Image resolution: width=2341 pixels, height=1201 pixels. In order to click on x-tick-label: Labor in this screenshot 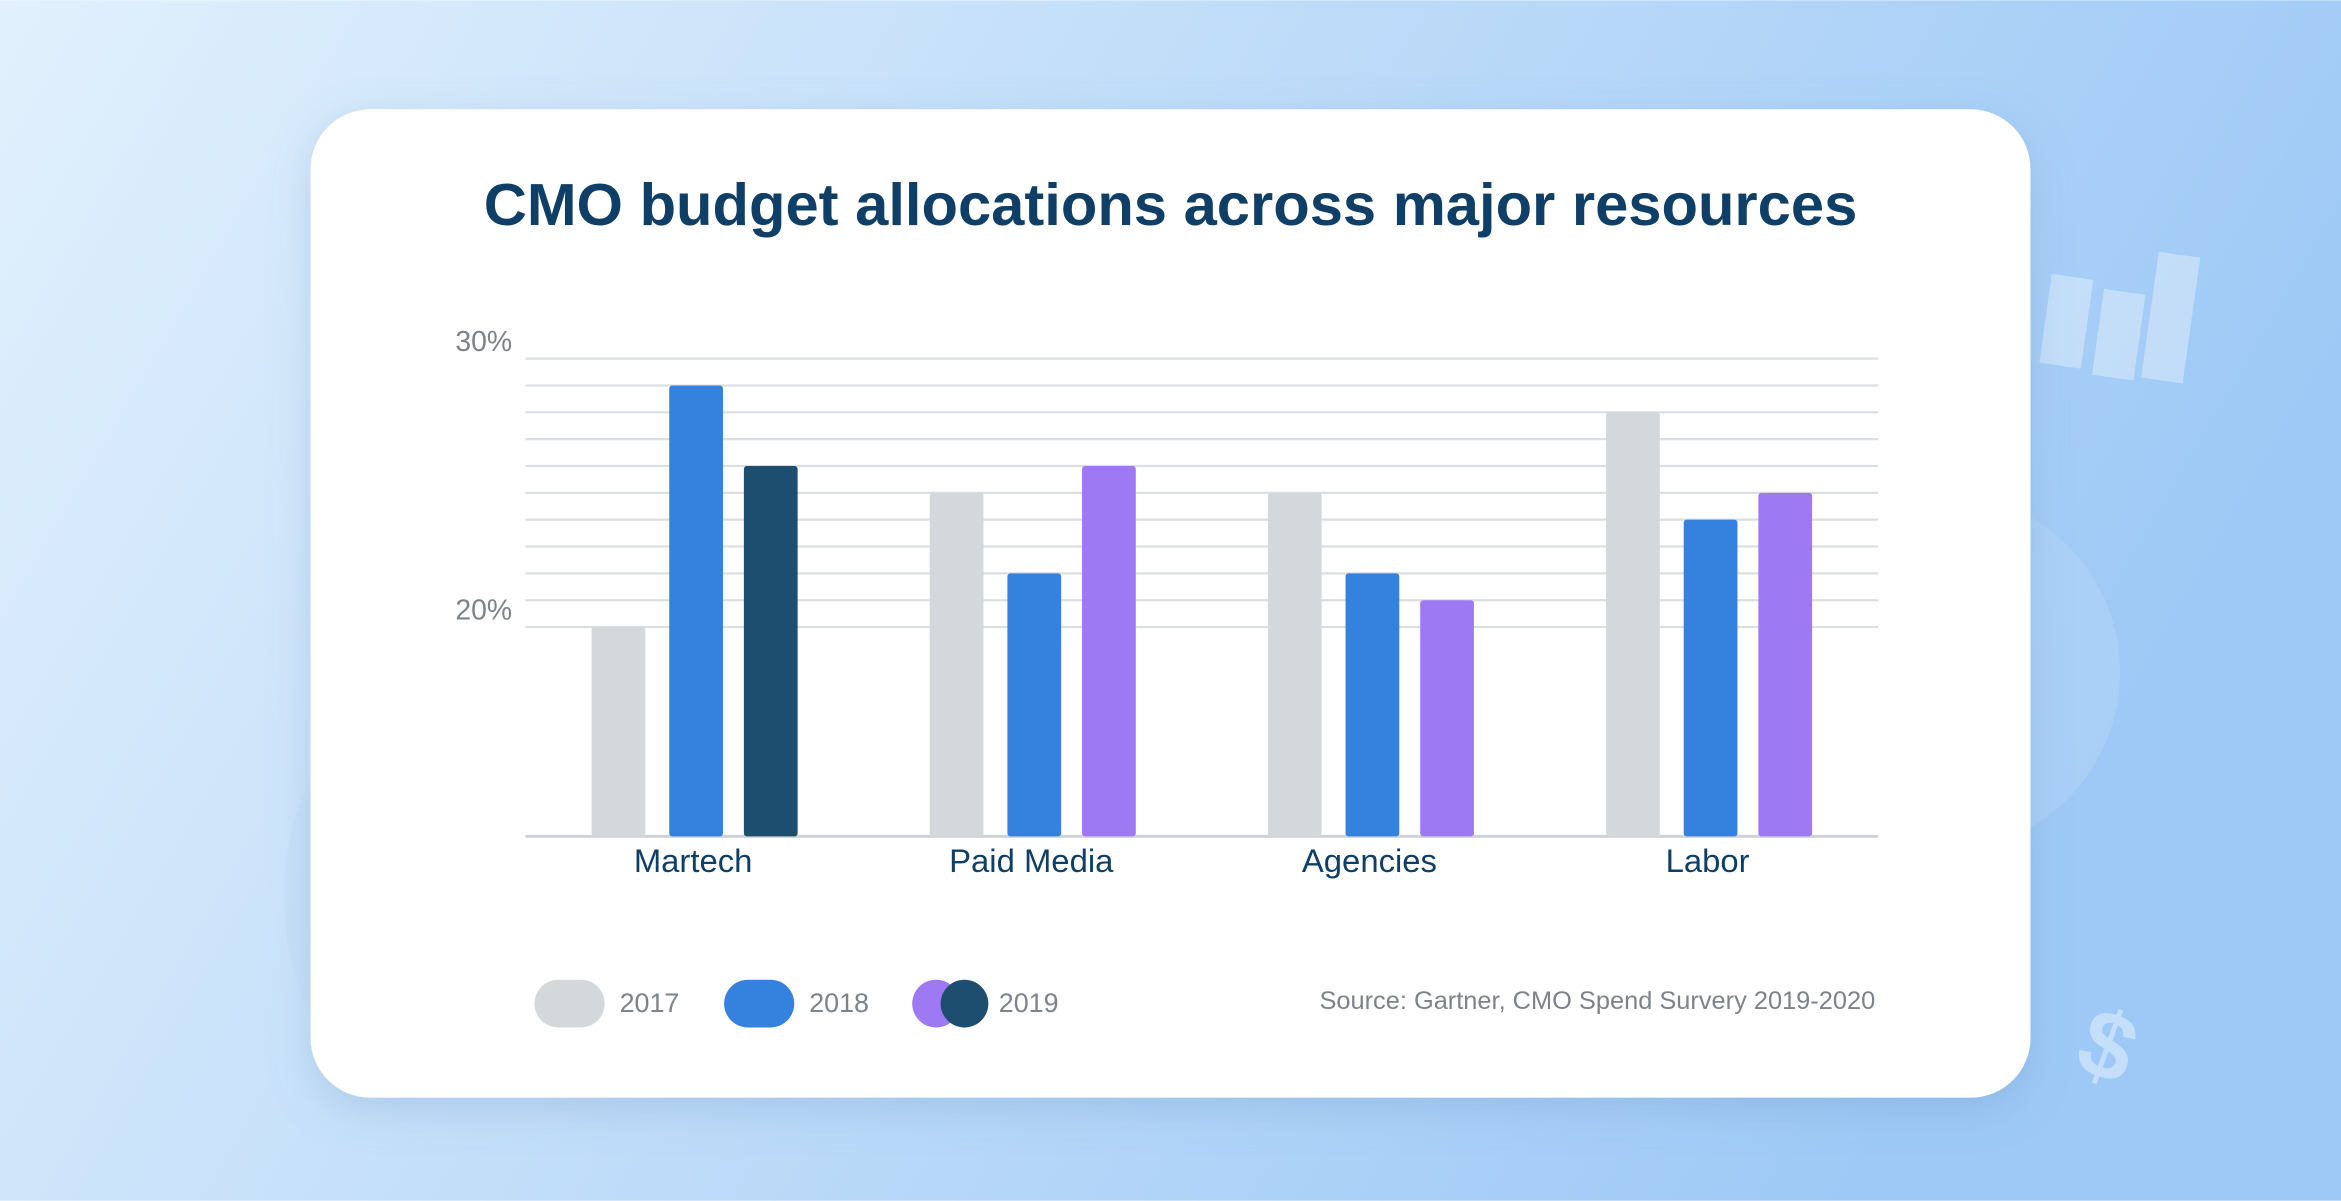, I will do `click(1708, 860)`.